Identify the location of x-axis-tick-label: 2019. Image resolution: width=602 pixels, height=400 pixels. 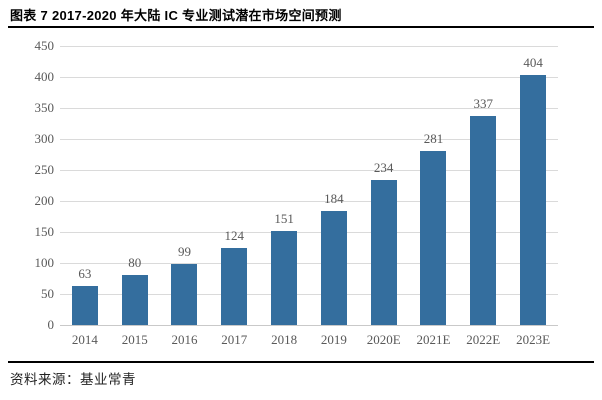
(333, 339).